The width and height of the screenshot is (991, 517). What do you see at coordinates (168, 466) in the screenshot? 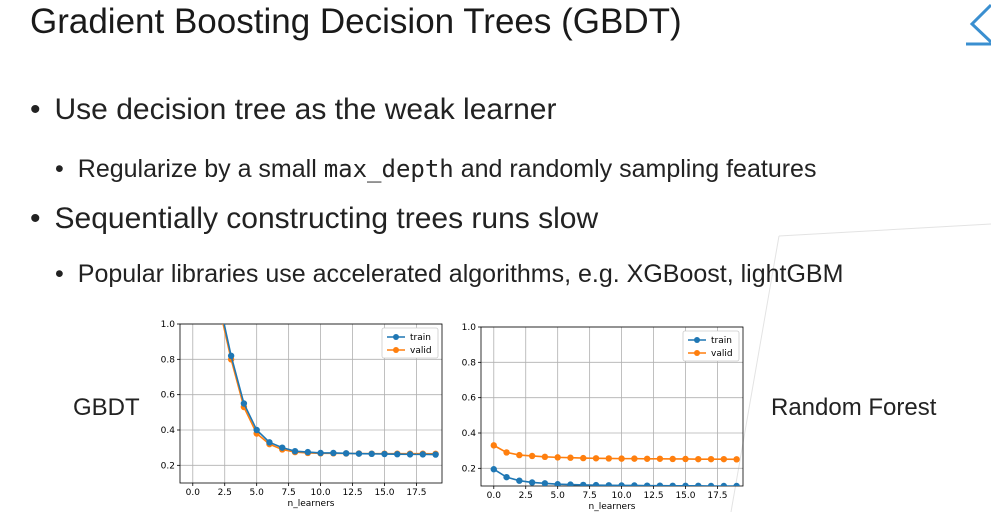
I see `gbdt-y-tick-label: 0.2` at bounding box center [168, 466].